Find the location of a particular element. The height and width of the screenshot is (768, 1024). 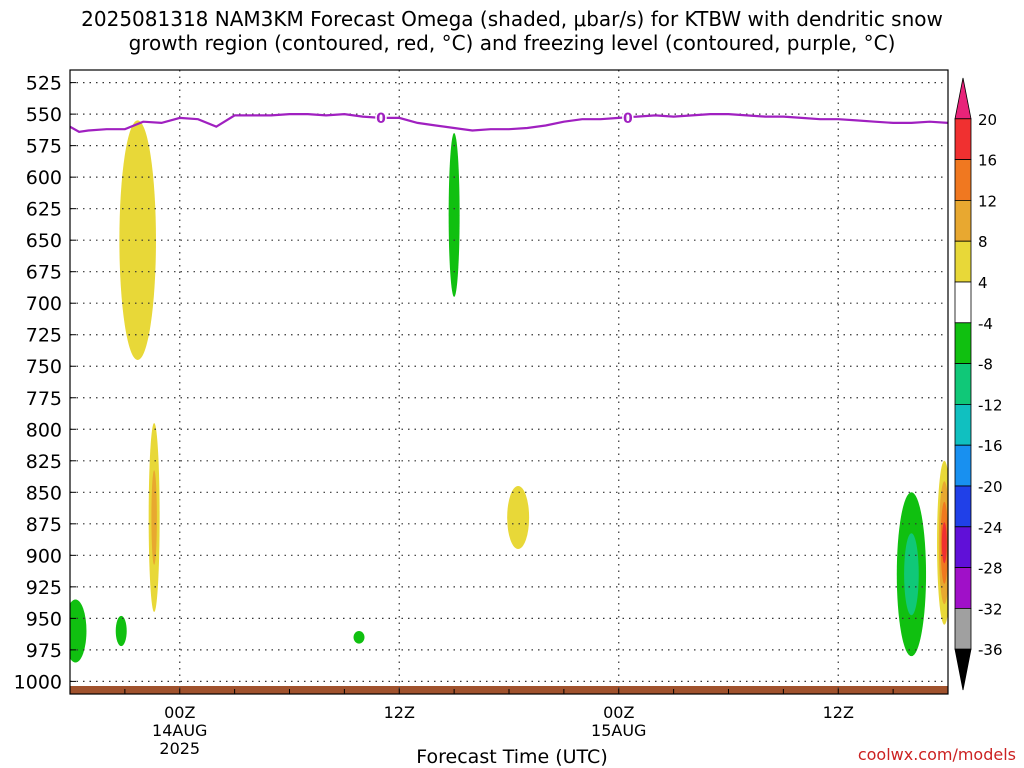

y-tick-label: 950 is located at coordinates (44, 619).